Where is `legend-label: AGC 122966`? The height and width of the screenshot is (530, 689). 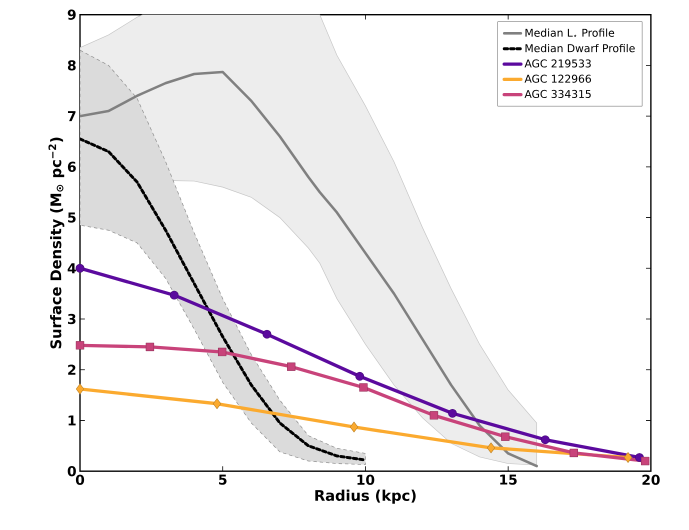
legend-label: AGC 122966 is located at coordinates (557, 78).